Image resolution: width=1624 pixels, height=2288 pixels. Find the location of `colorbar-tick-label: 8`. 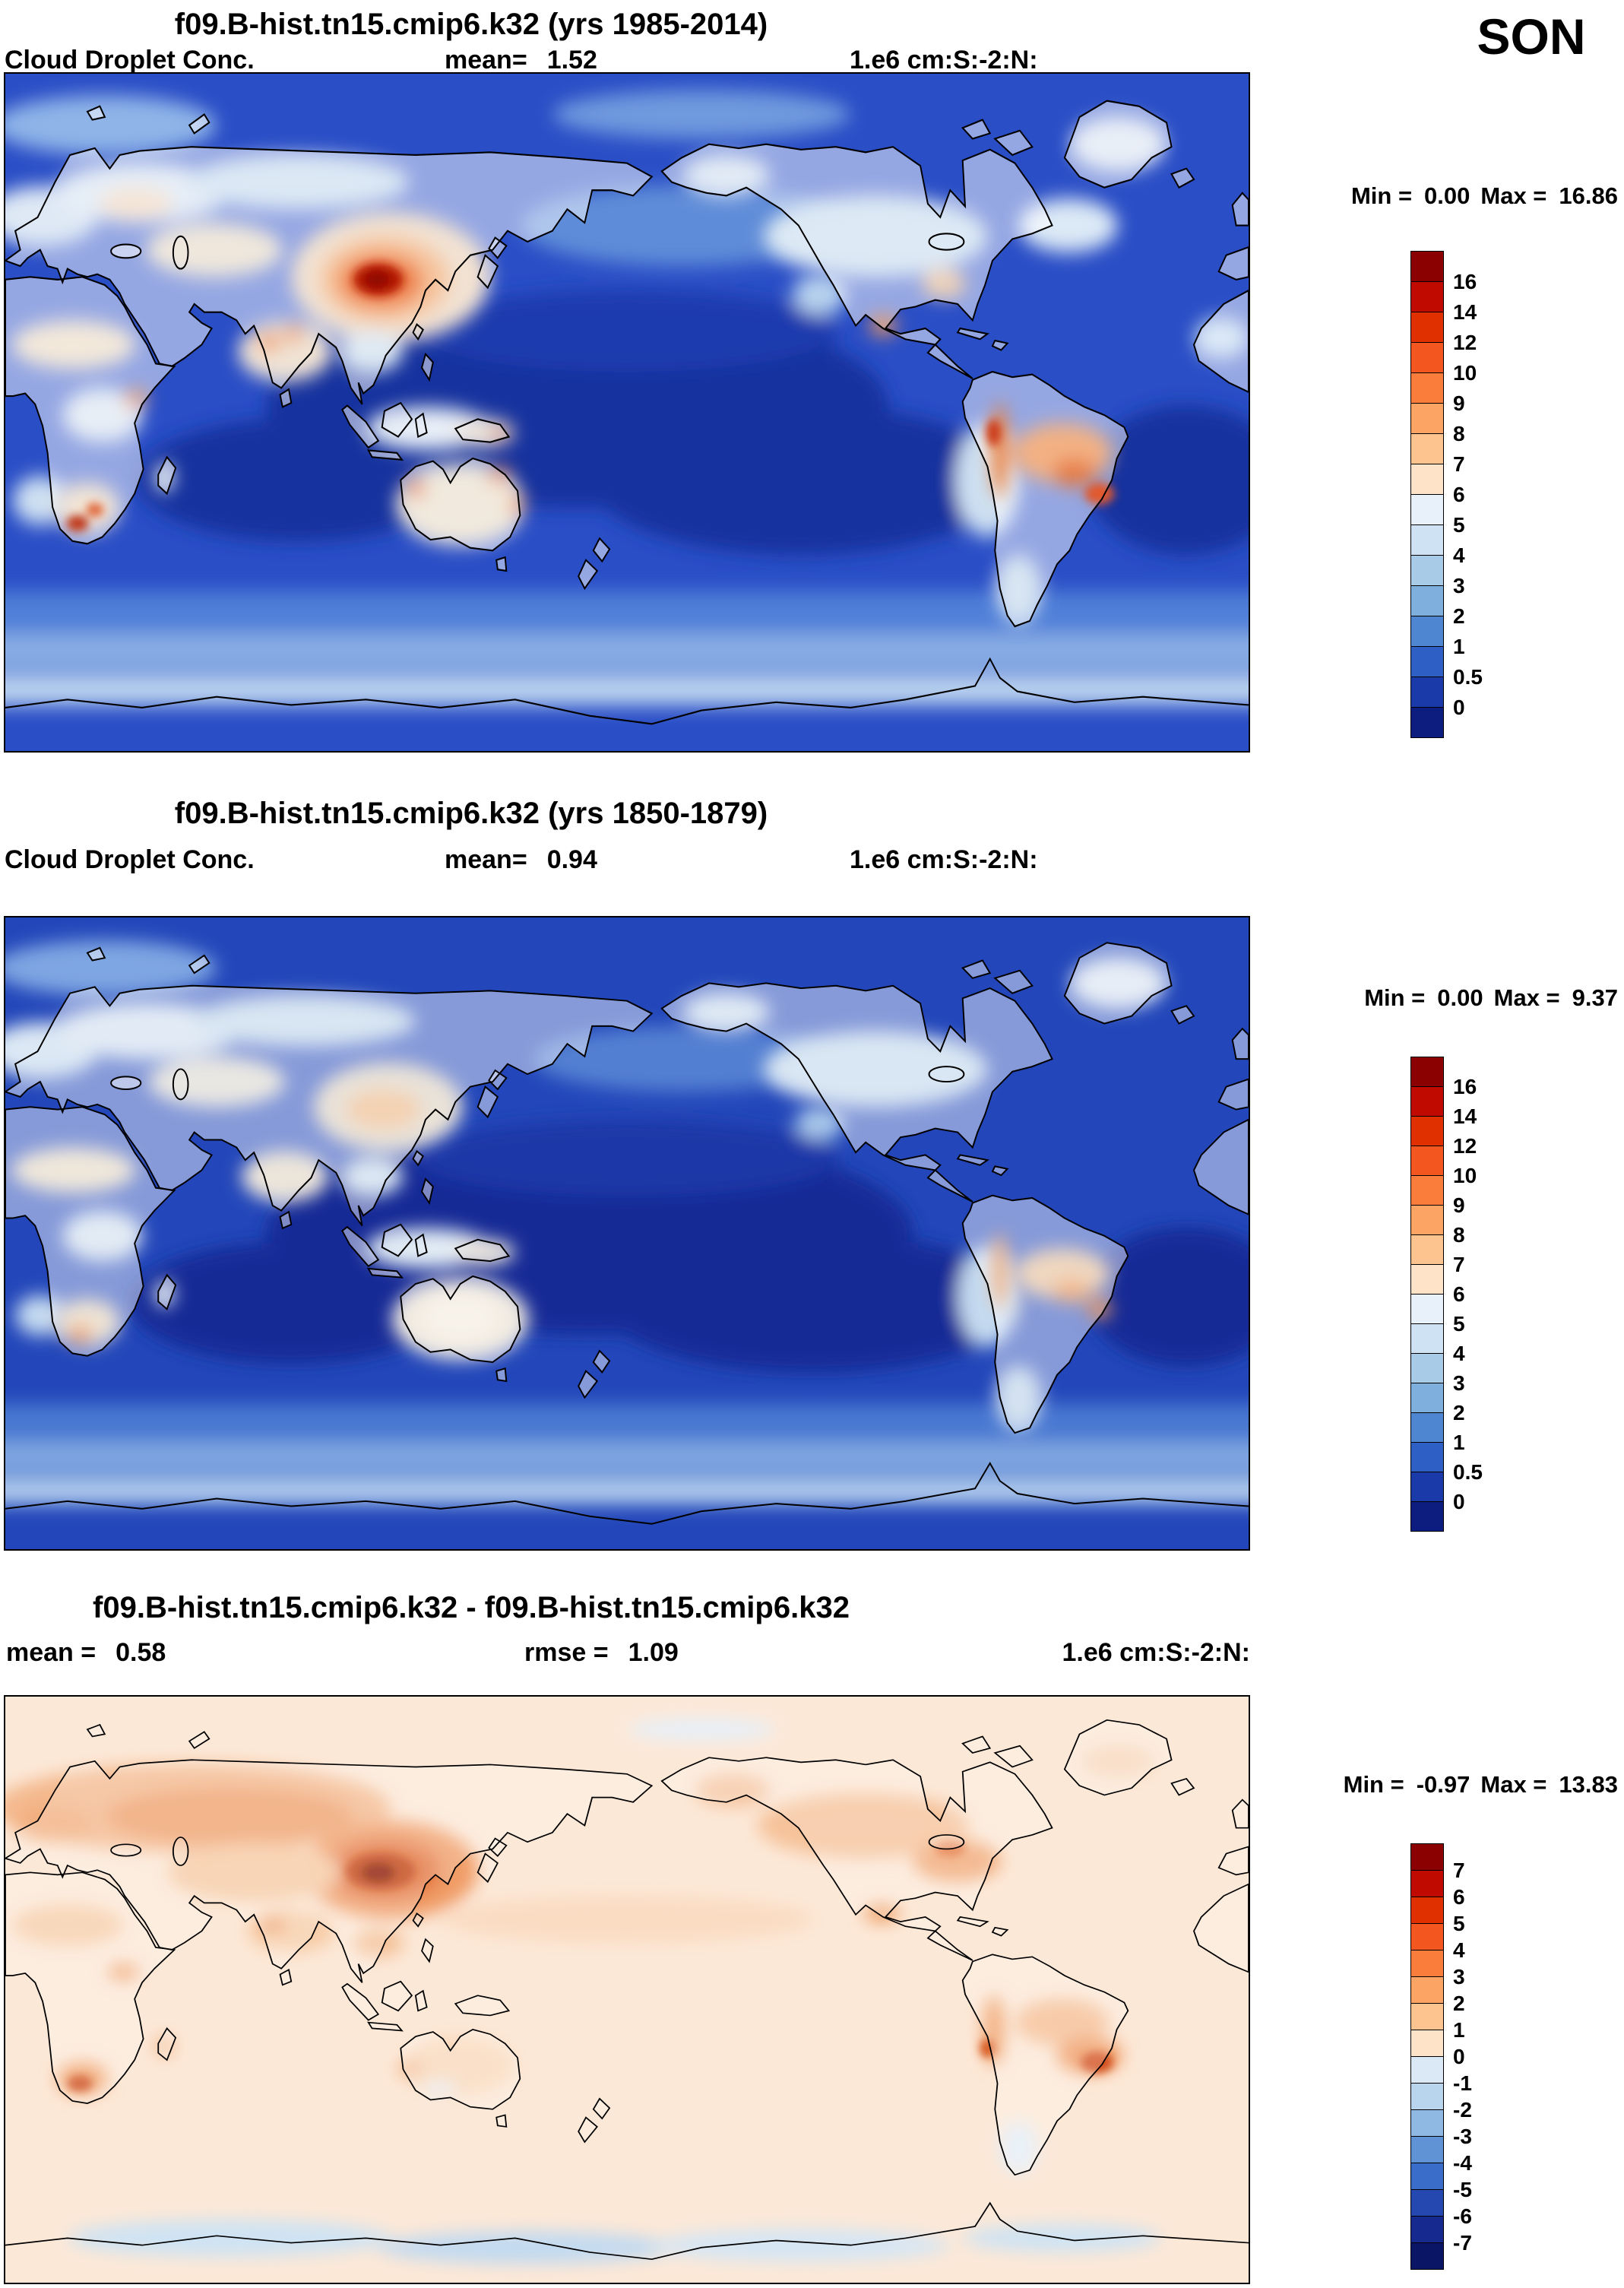

colorbar-tick-label: 8 is located at coordinates (1459, 434).